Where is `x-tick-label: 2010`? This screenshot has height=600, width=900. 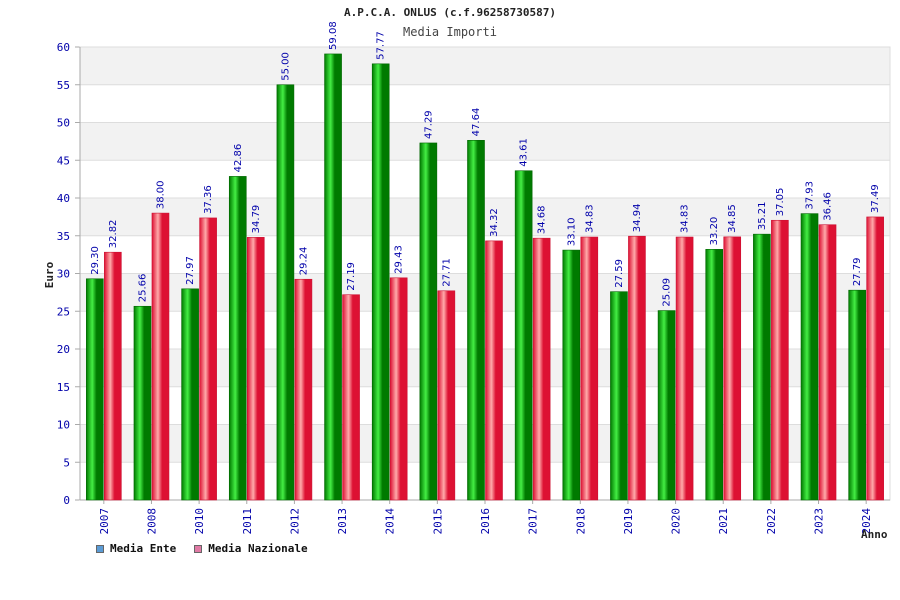 x-tick-label: 2010 is located at coordinates (199, 521).